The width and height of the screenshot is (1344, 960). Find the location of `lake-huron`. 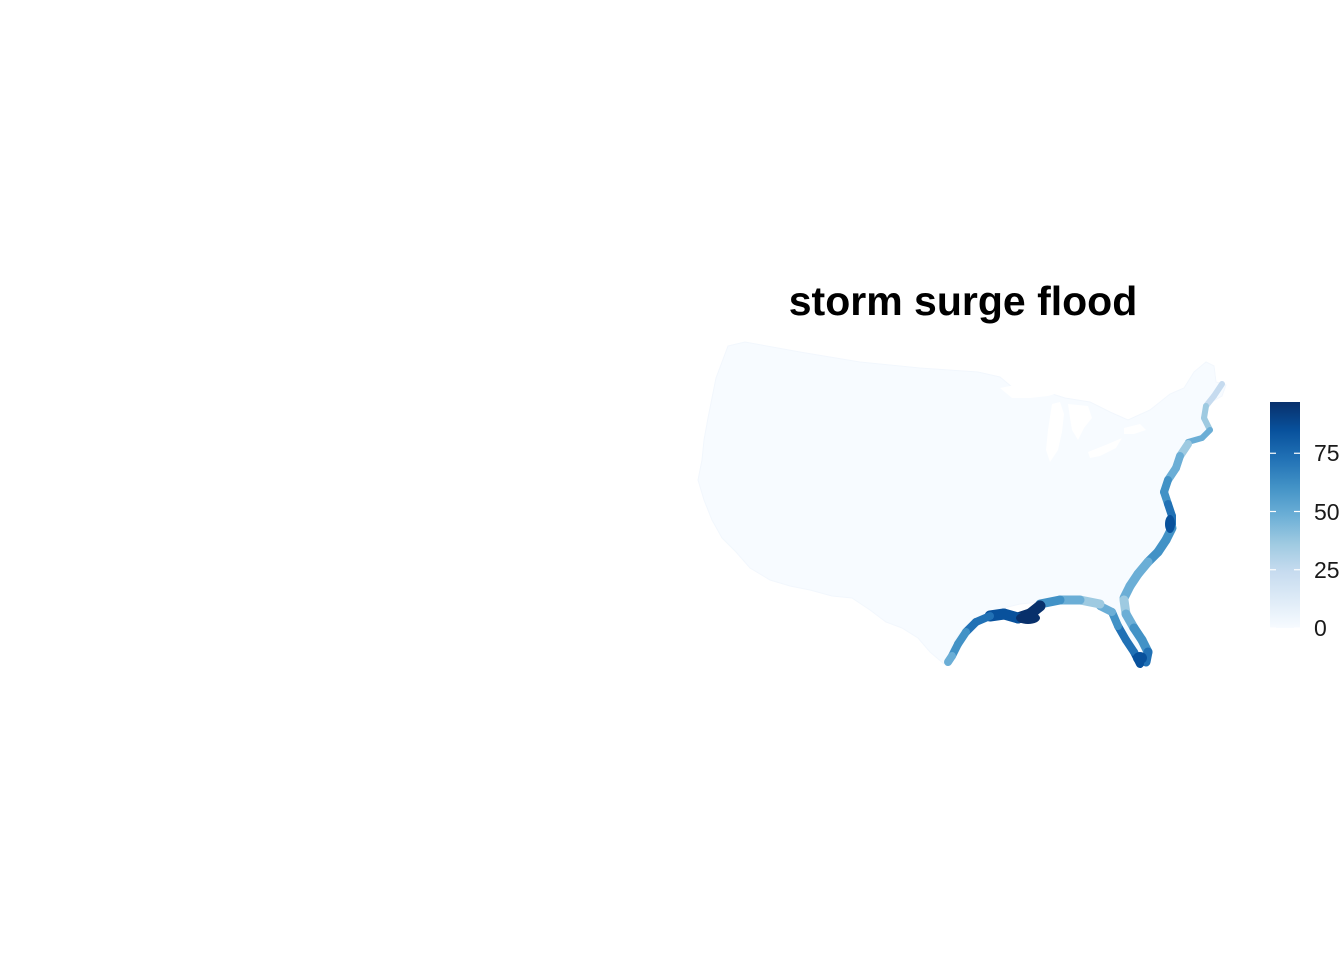

lake-huron is located at coordinates (1080, 422).